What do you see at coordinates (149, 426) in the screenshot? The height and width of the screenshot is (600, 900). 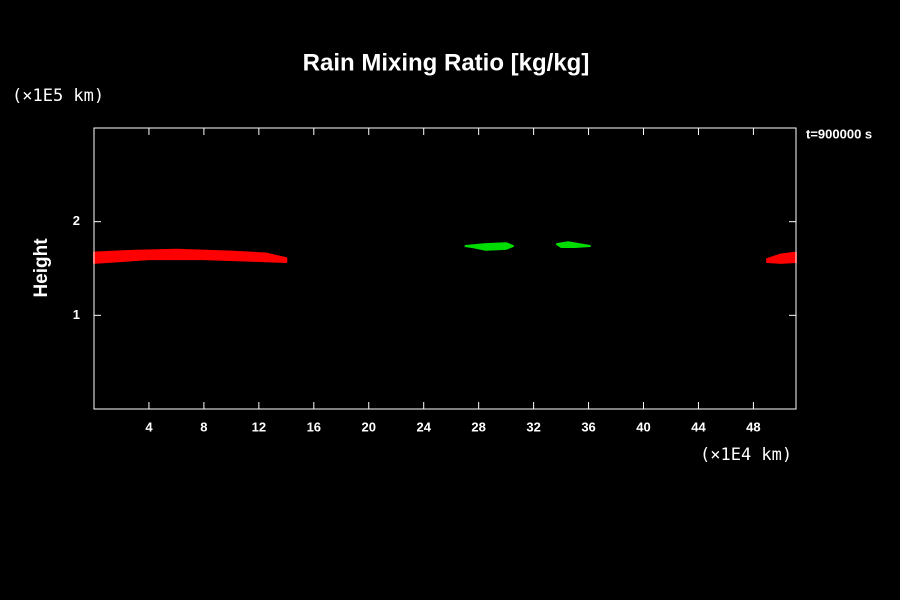 I see `x-tick-label: 4` at bounding box center [149, 426].